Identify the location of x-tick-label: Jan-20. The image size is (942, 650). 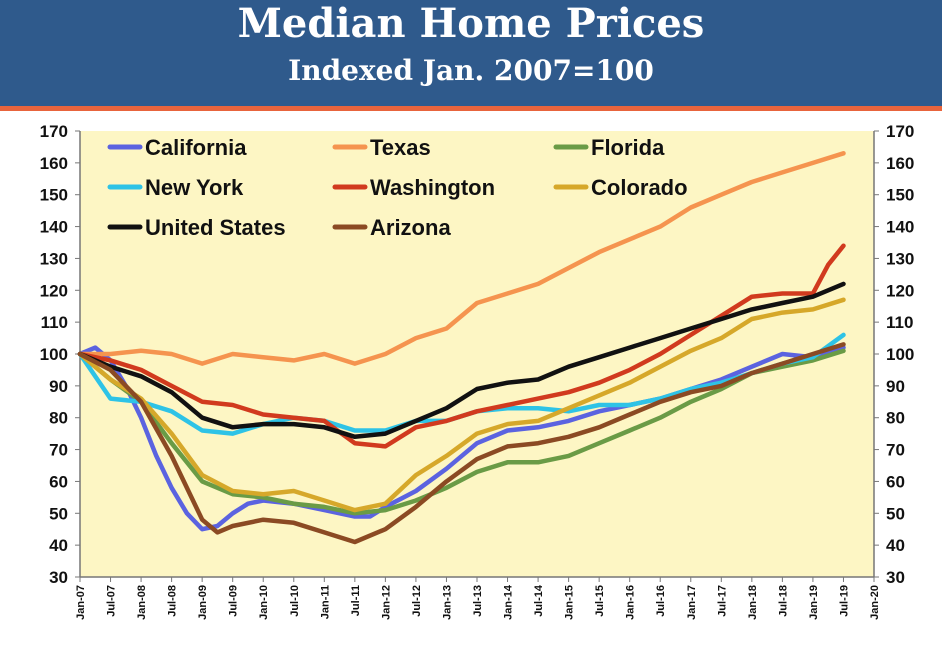
(875, 602).